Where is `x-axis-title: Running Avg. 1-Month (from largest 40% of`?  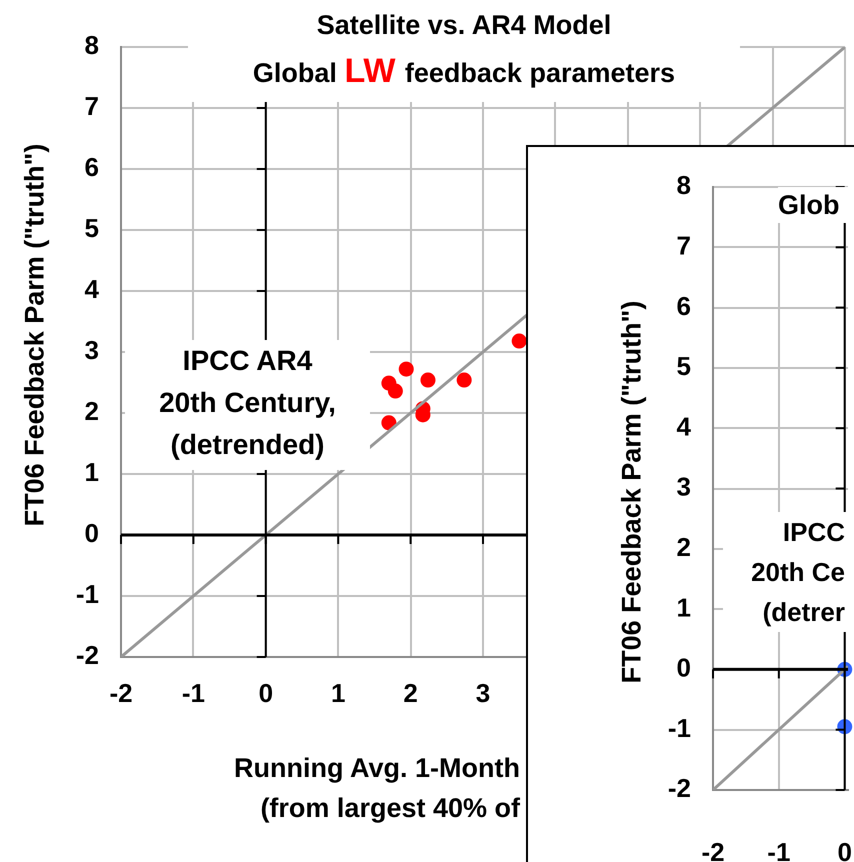
x-axis-title: Running Avg. 1-Month (from largest 40% of is located at coordinates (376, 788).